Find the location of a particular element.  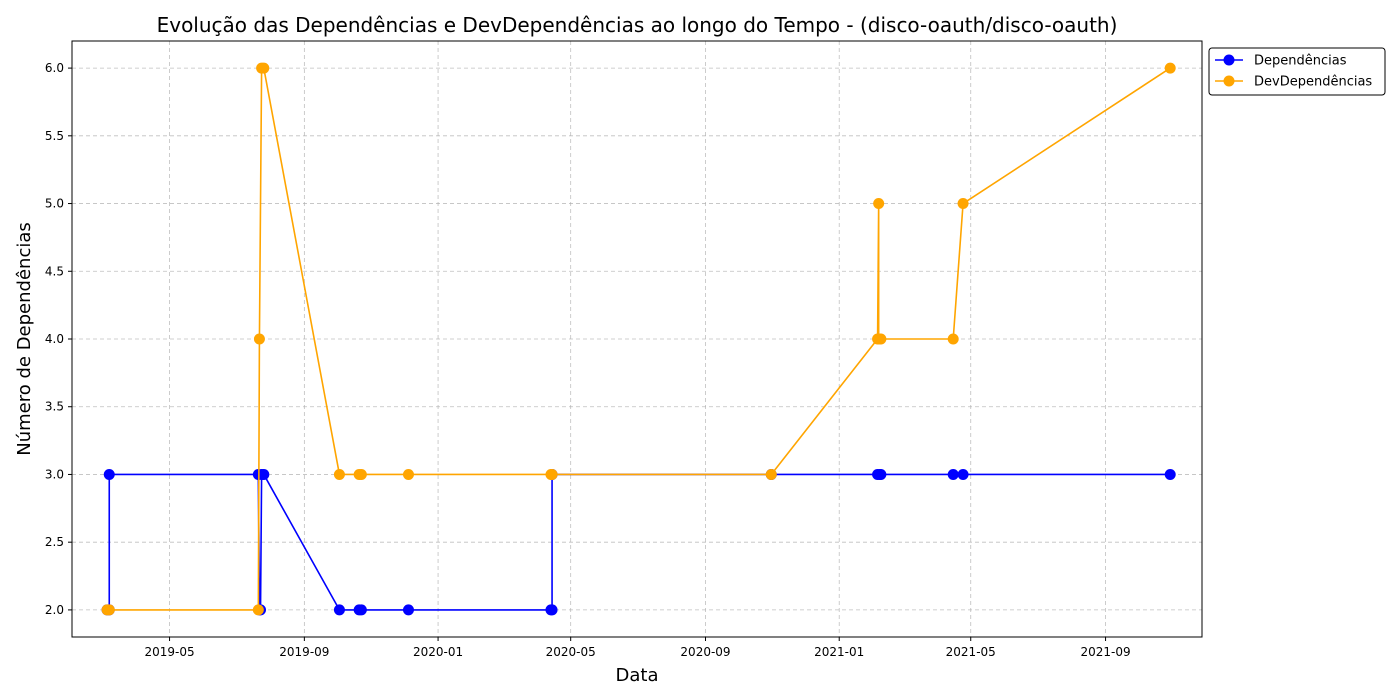

legend-item-2: DevDependências is located at coordinates (1293, 82).